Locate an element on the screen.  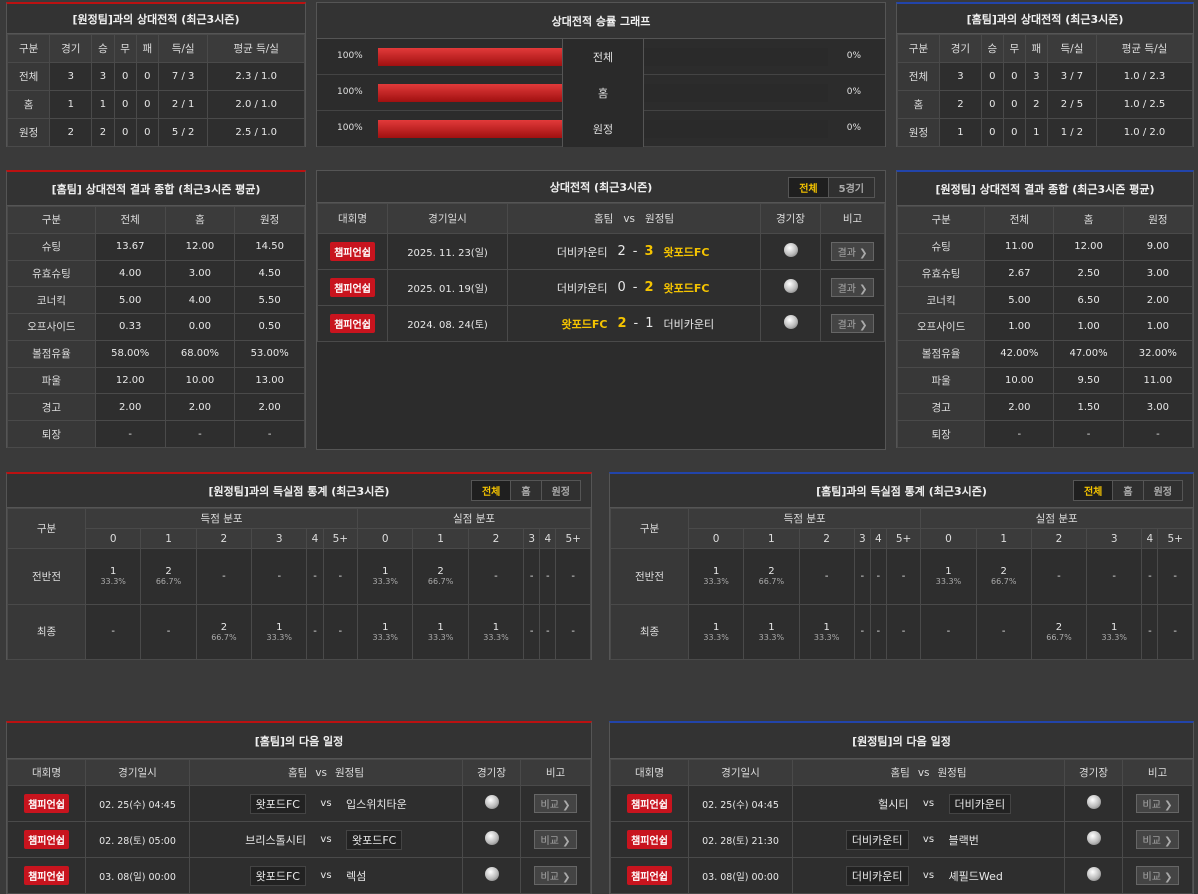
column-header: 원정 is located at coordinates (269, 220).